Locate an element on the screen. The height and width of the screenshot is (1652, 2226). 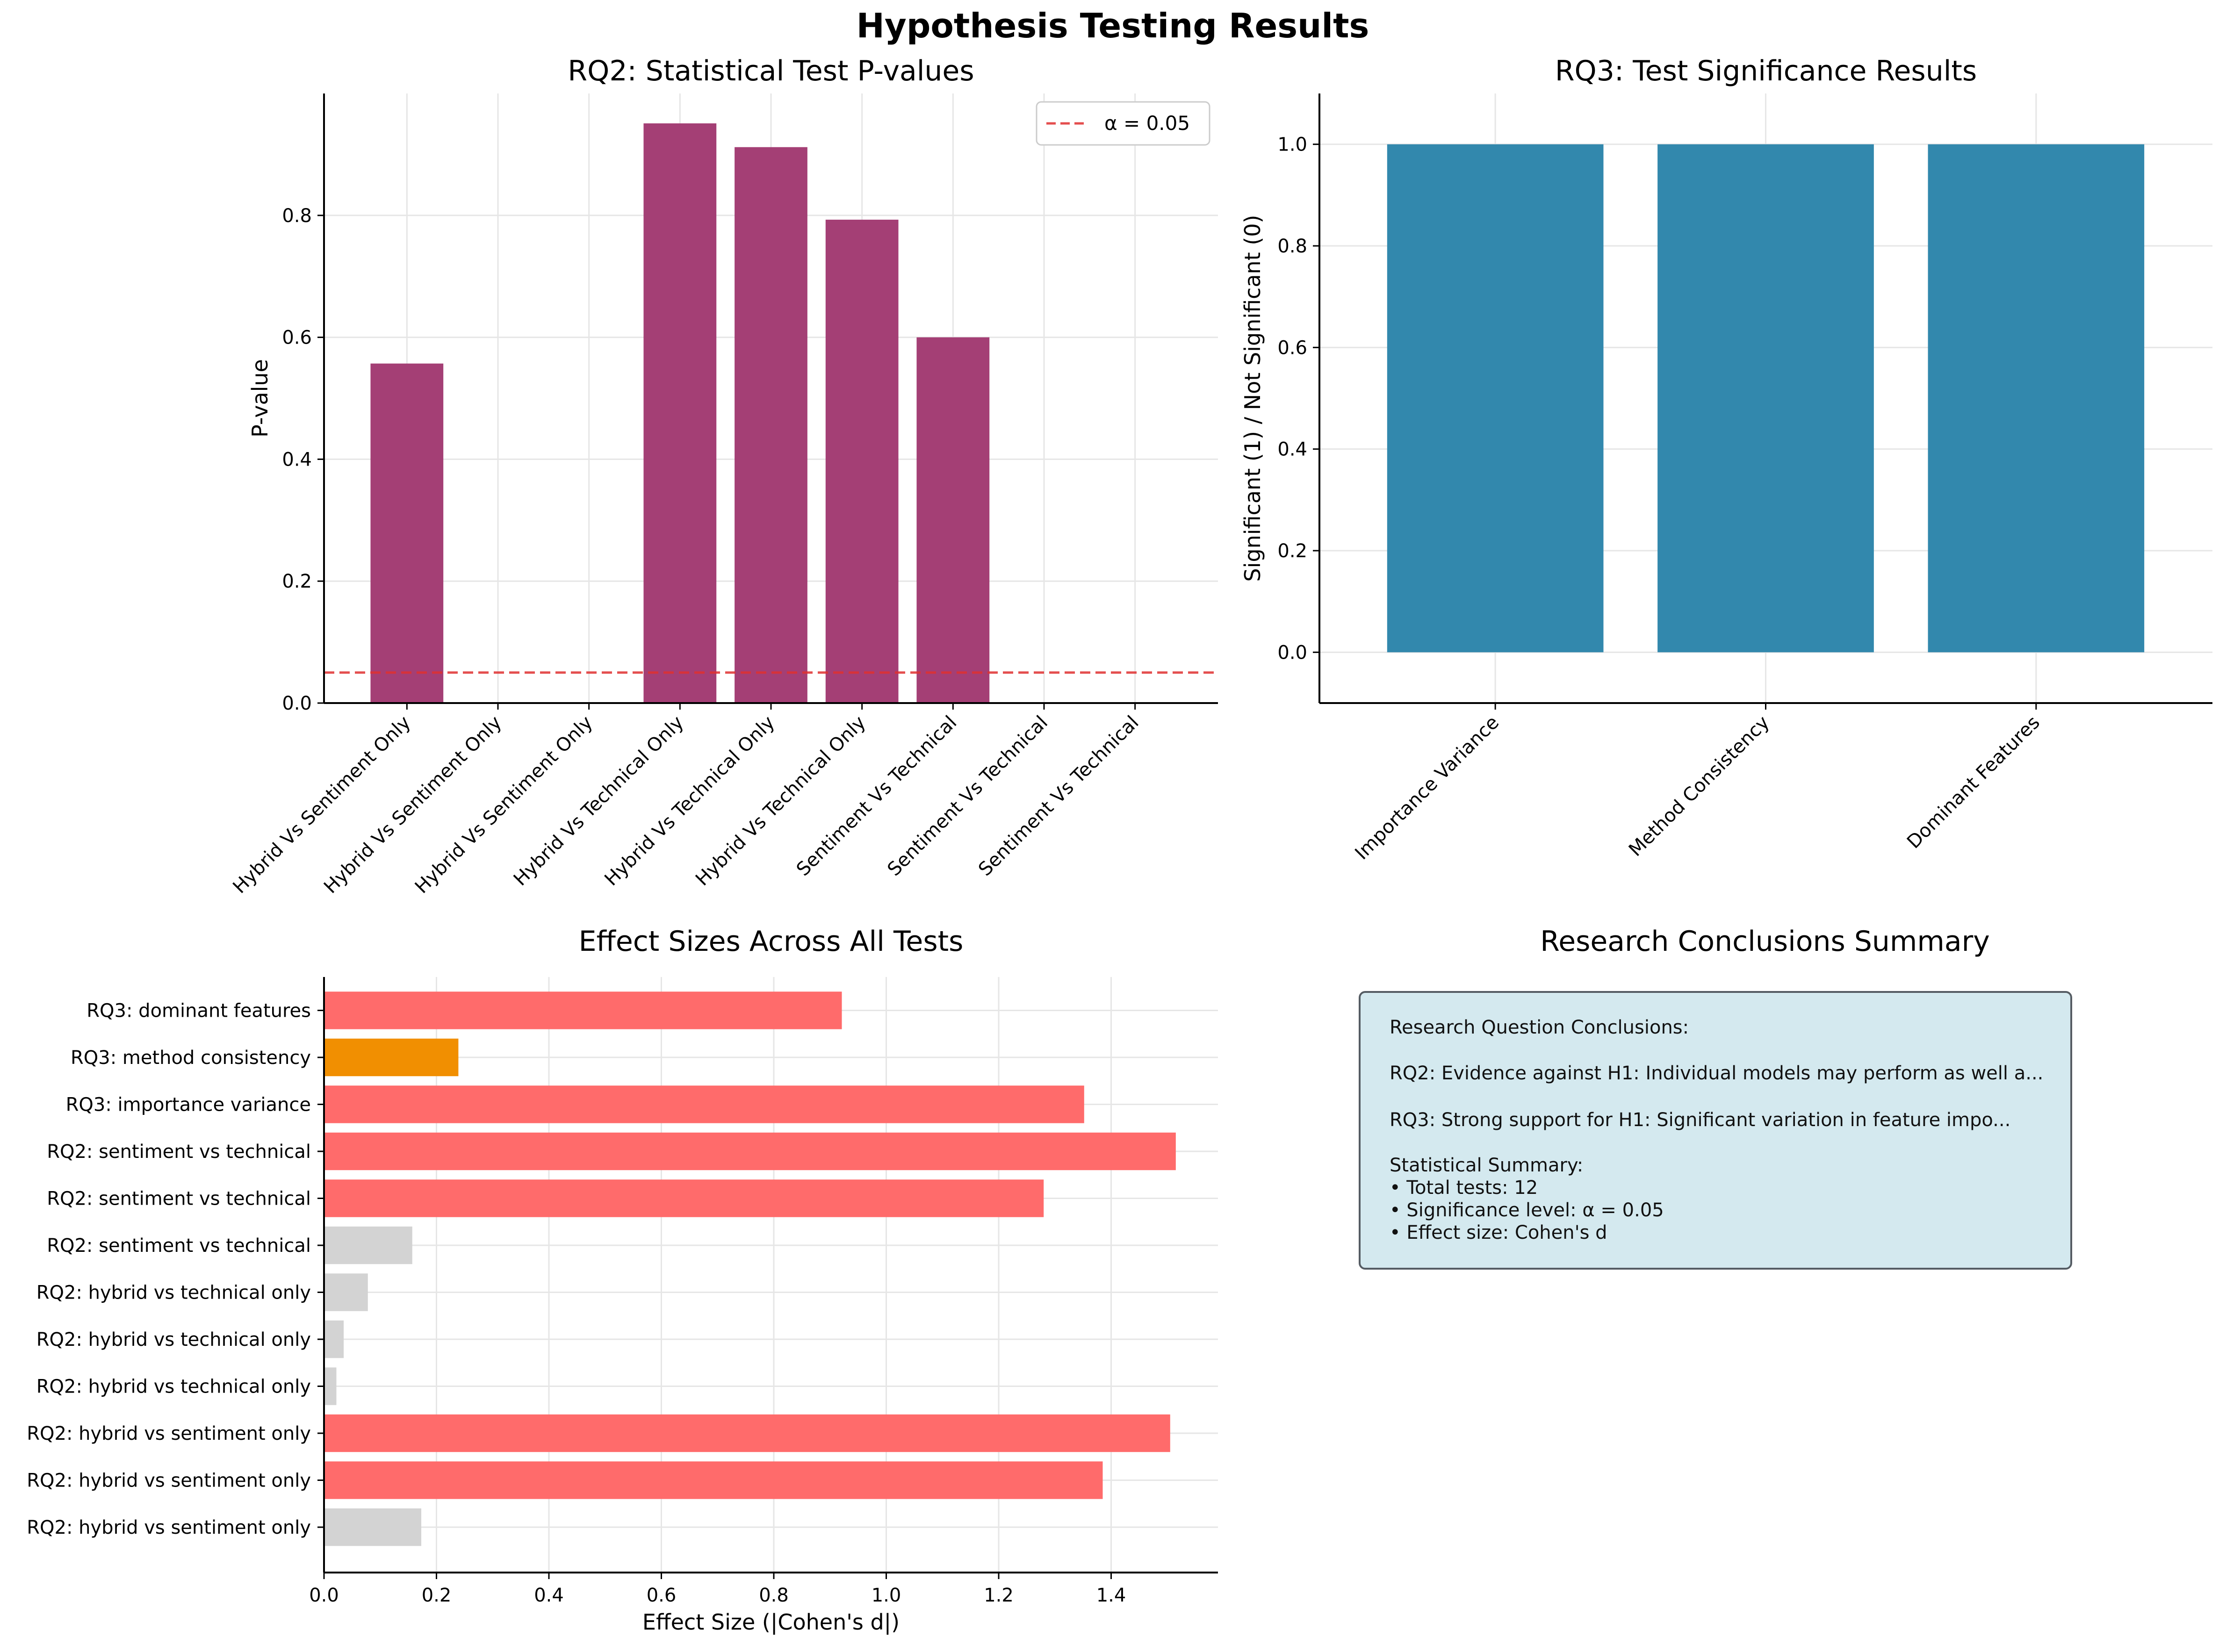
summary-line: Research Question Conclusions: is located at coordinates (1540, 1027).